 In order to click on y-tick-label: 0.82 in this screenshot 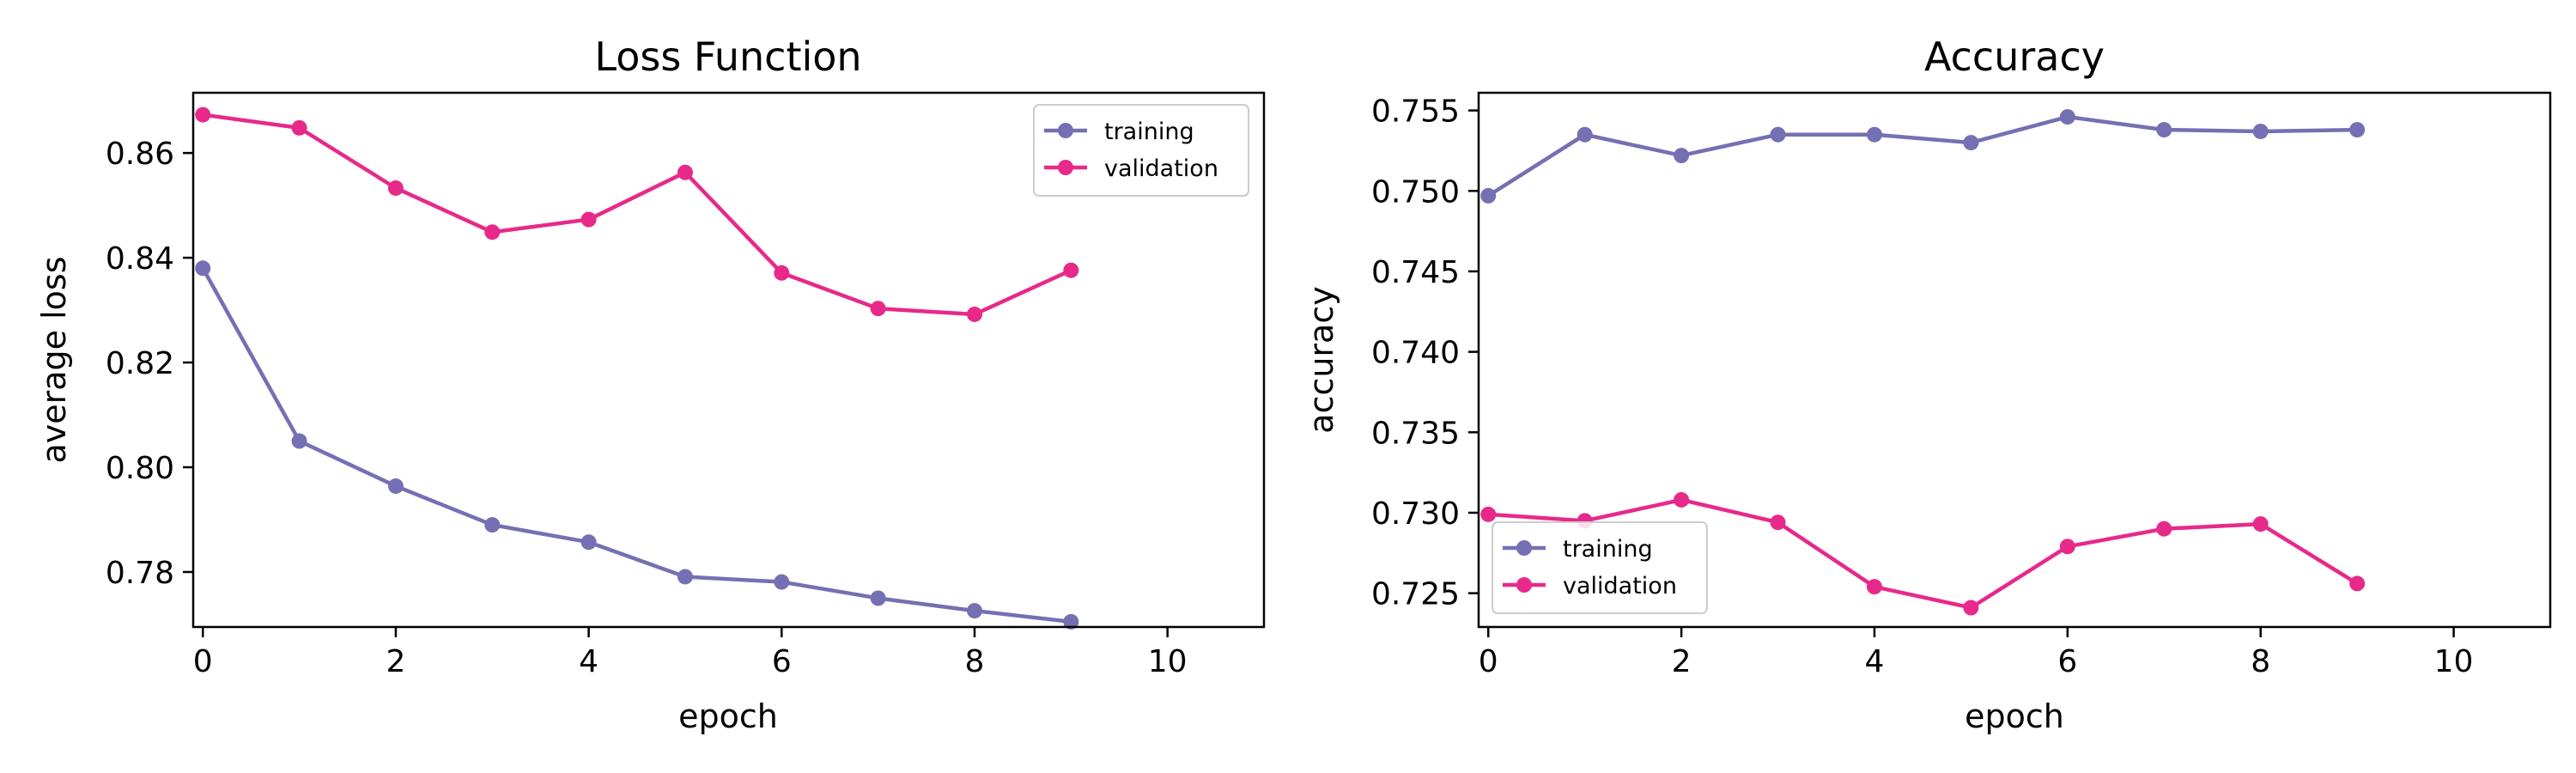, I will do `click(140, 363)`.